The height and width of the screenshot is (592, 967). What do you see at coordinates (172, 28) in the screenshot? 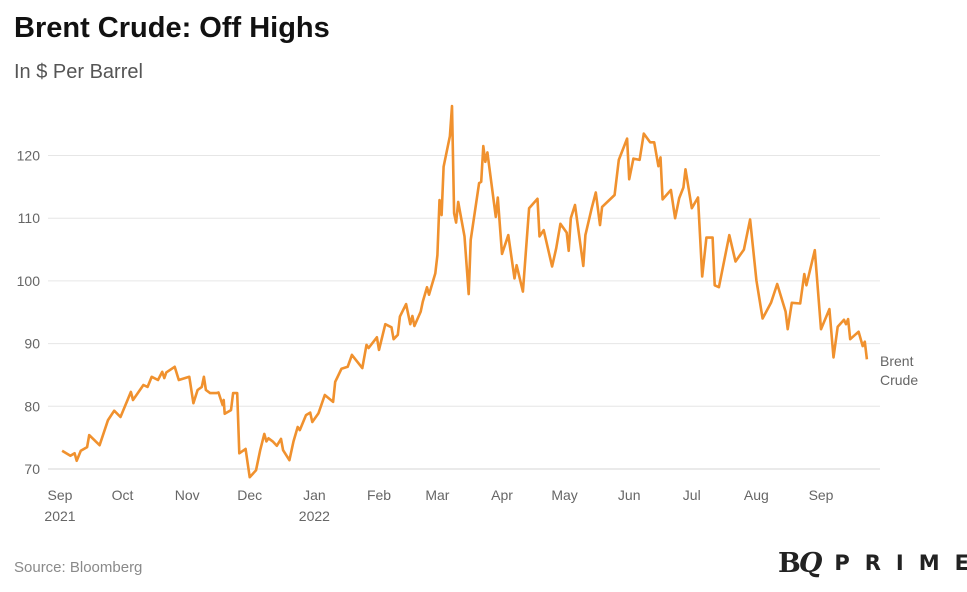
I see `chart-title: Brent Crude: Off Highs` at bounding box center [172, 28].